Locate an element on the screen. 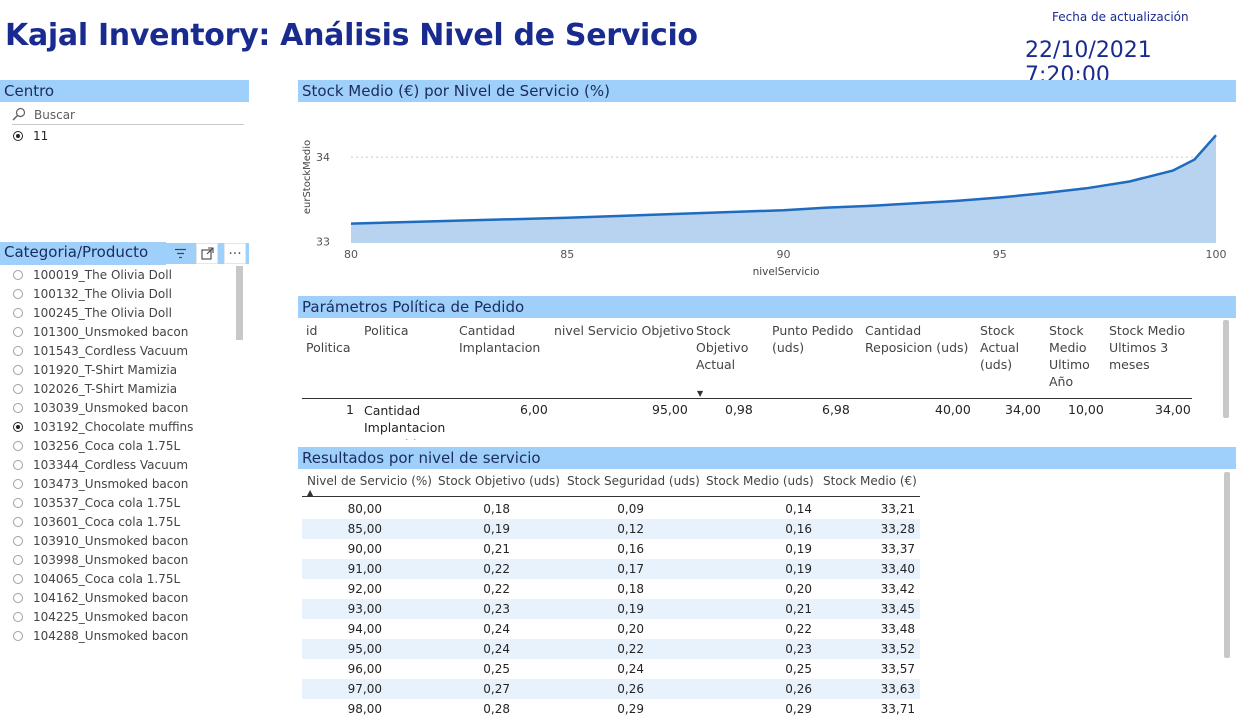 The image size is (1240, 719). table-row: 98,00 0,28 0,29 0,29 33,71 is located at coordinates (611, 709).